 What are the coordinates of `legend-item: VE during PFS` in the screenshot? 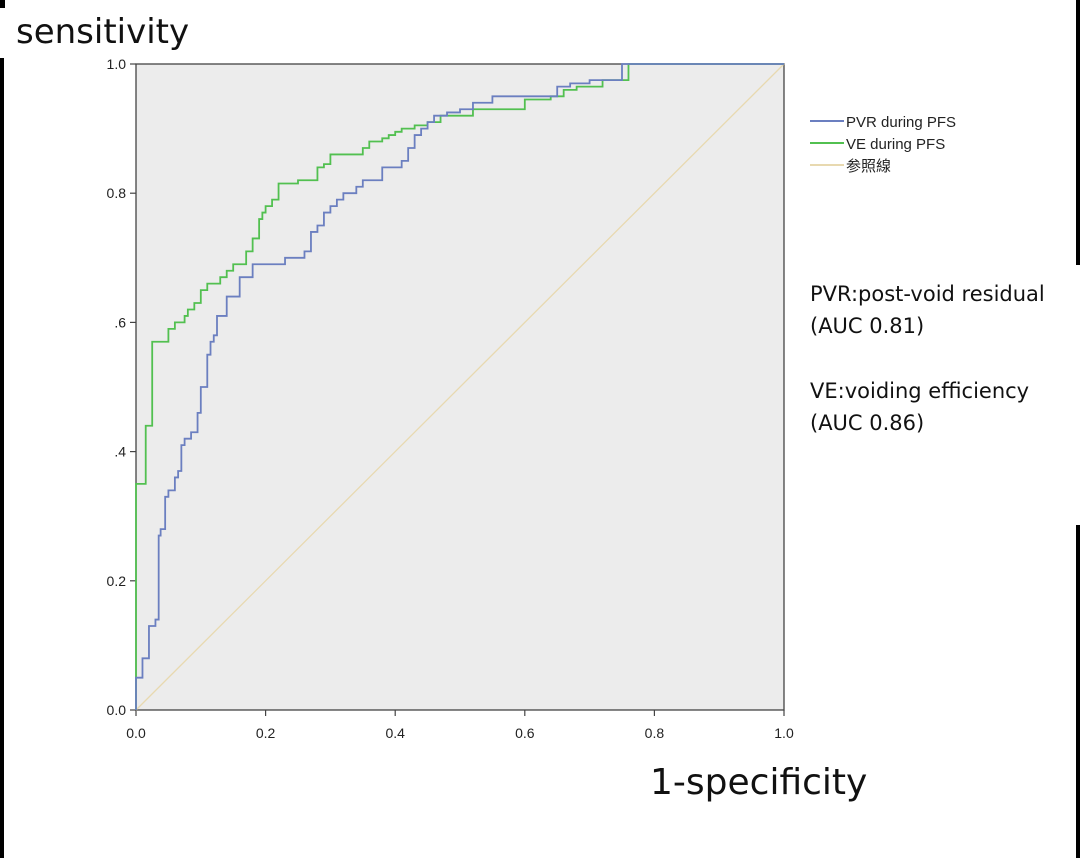 It's located at (877, 144).